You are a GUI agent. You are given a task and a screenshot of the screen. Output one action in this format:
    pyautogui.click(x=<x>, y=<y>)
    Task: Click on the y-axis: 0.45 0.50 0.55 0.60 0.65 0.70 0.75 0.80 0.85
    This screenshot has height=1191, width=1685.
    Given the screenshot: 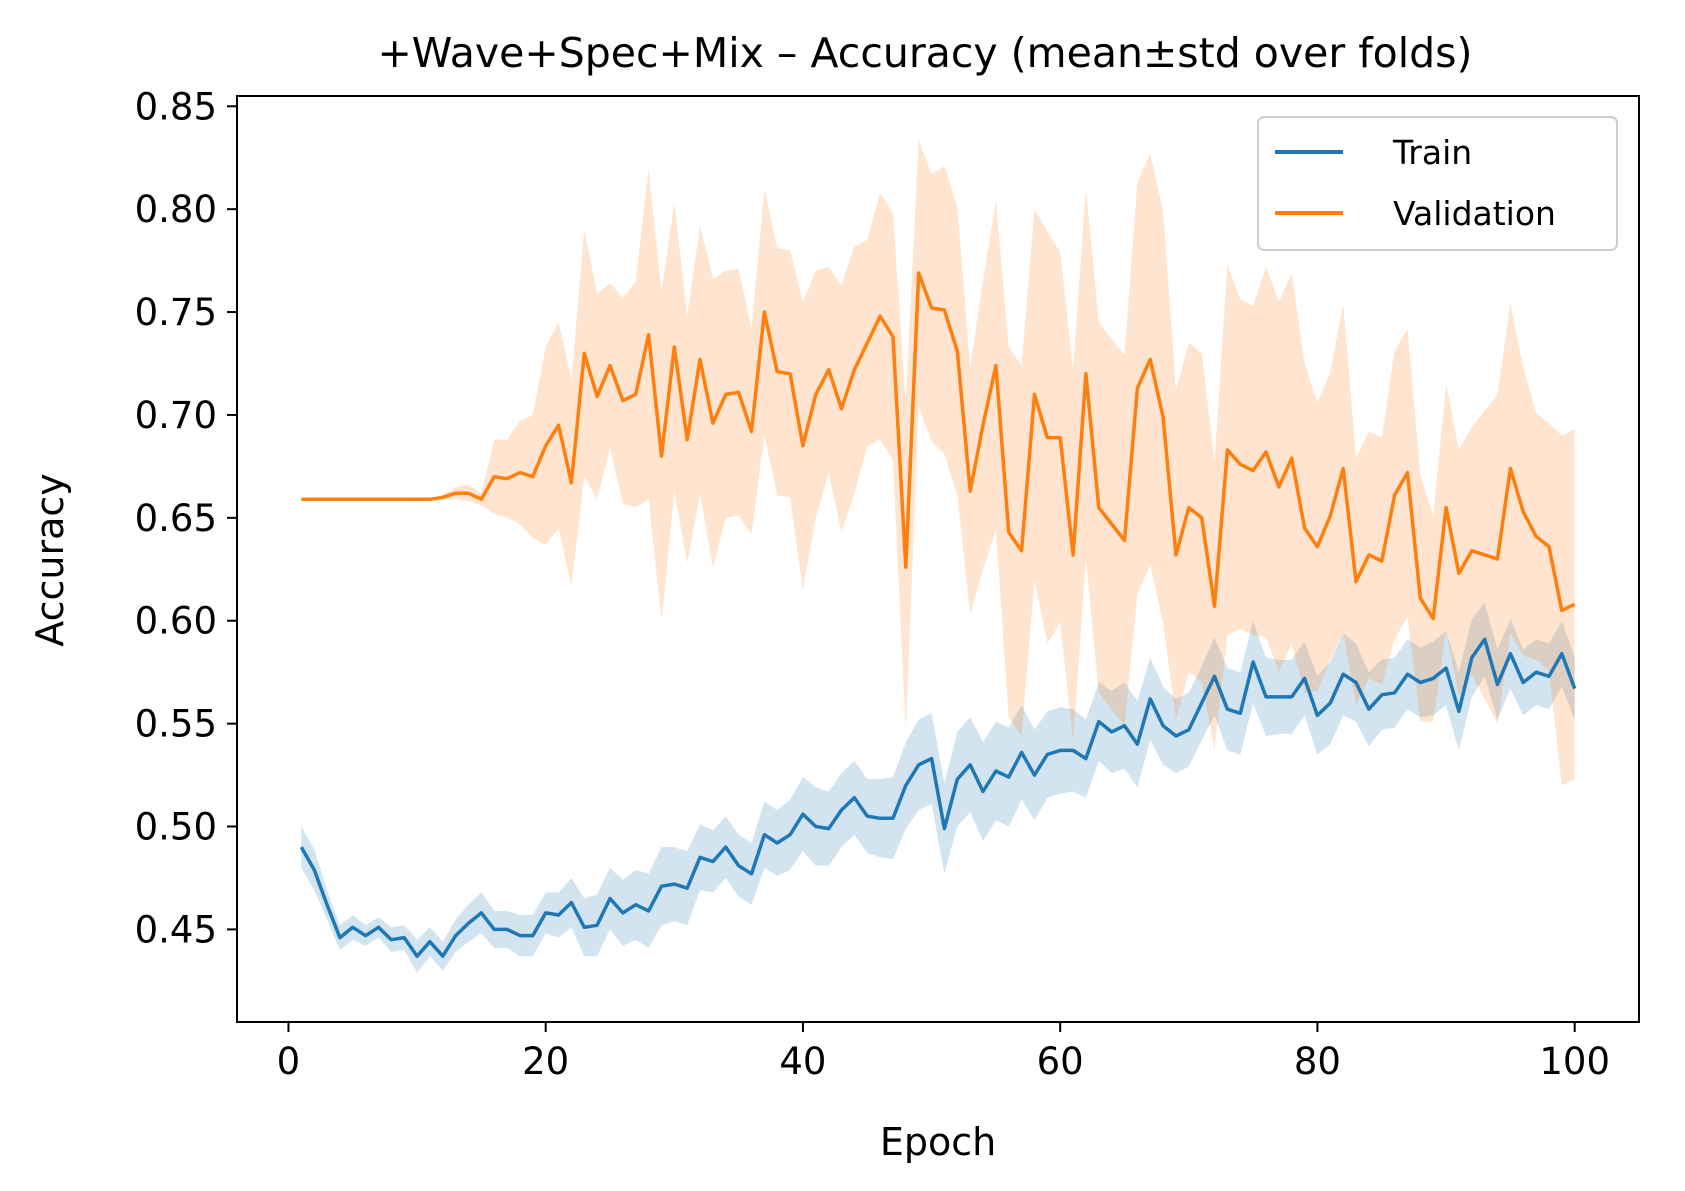 What is the action you would take?
    pyautogui.click(x=186, y=518)
    